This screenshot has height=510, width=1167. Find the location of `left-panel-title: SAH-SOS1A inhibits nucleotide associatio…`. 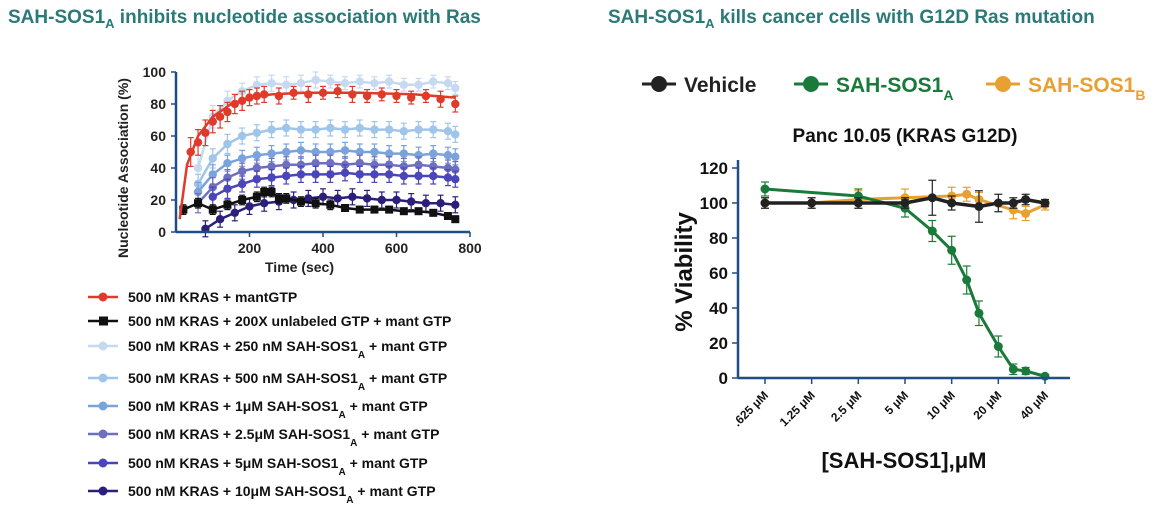

left-panel-title: SAH-SOS1A inhibits nucleotide associatio… is located at coordinates (244, 19).